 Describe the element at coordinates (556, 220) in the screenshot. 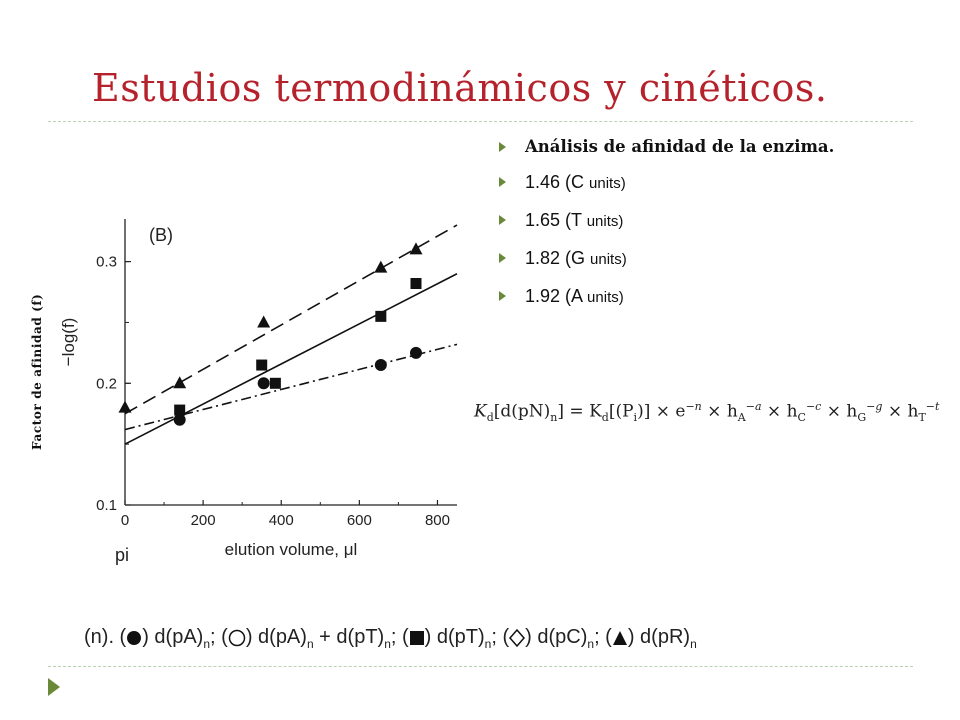

I see `bullet-value: 1.65 (T` at that location.